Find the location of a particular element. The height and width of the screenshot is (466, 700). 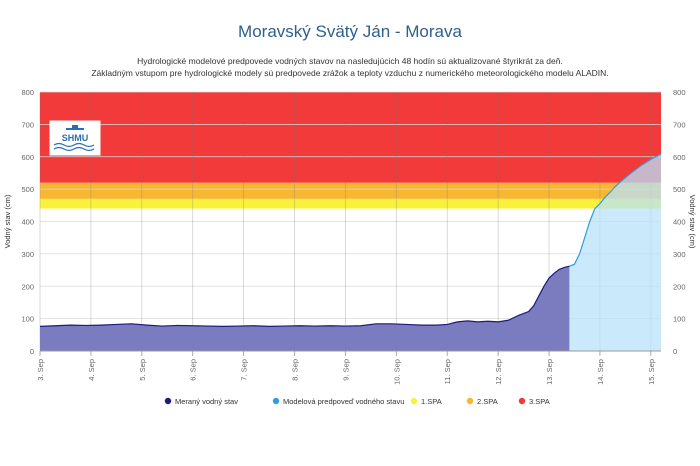

forecast-series-area is located at coordinates (615, 252).